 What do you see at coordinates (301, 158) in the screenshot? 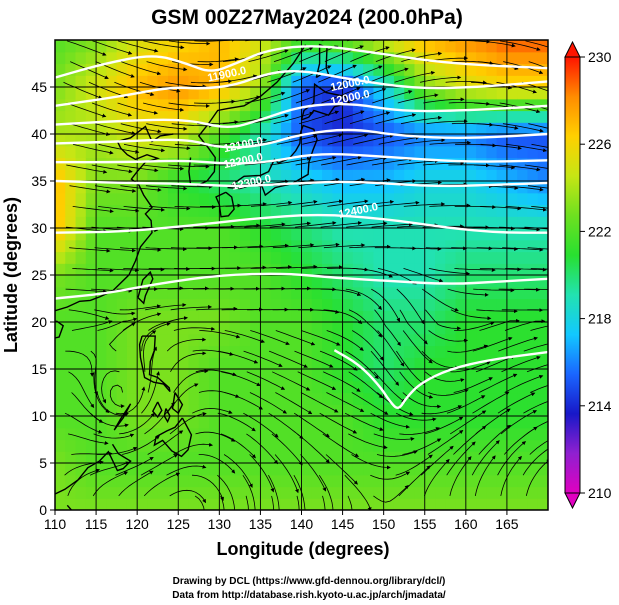
I see `height-contour` at bounding box center [301, 158].